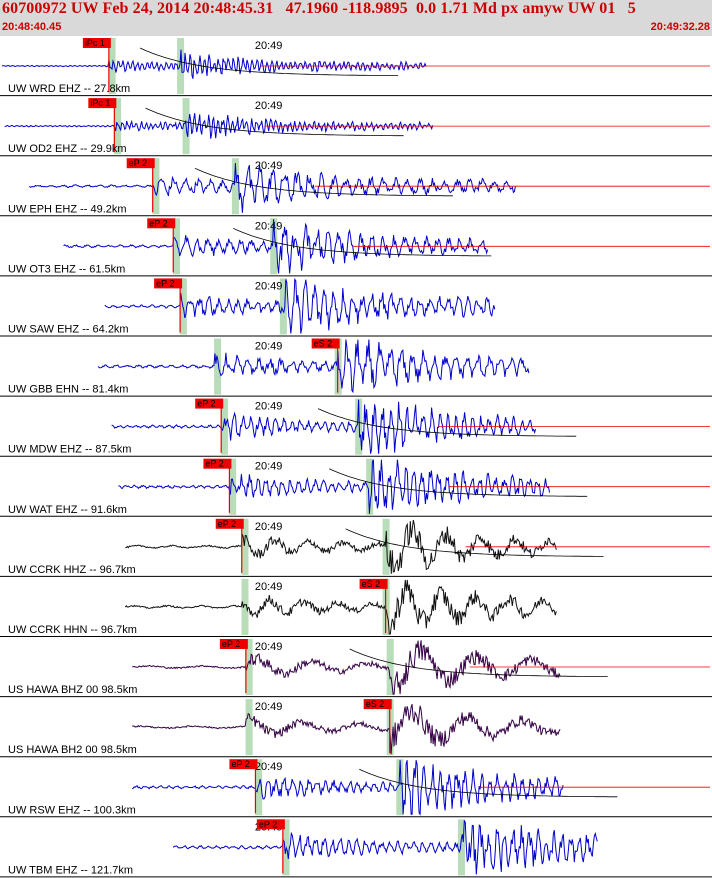 Image resolution: width=712 pixels, height=878 pixels. Describe the element at coordinates (67, 209) in the screenshot. I see `station-label: UW EPH EHZ -- 49.2km` at that location.